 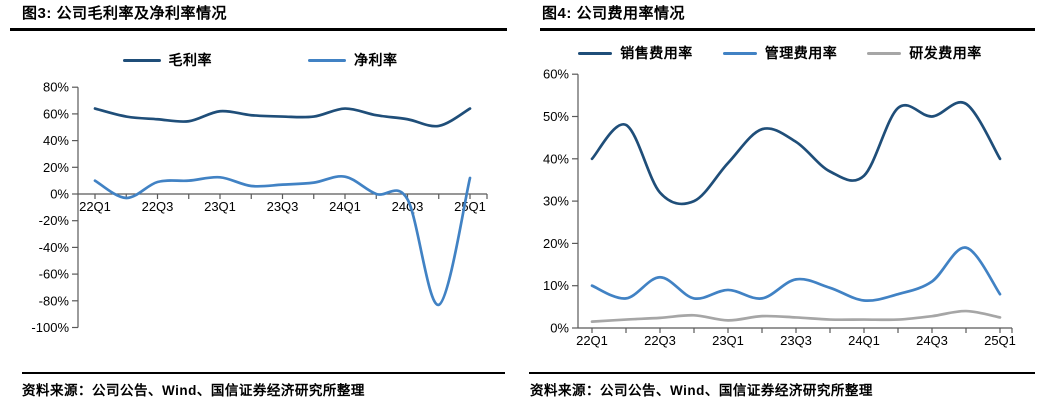 I want to click on net-margin-line-swatch, so click(x=327, y=60).